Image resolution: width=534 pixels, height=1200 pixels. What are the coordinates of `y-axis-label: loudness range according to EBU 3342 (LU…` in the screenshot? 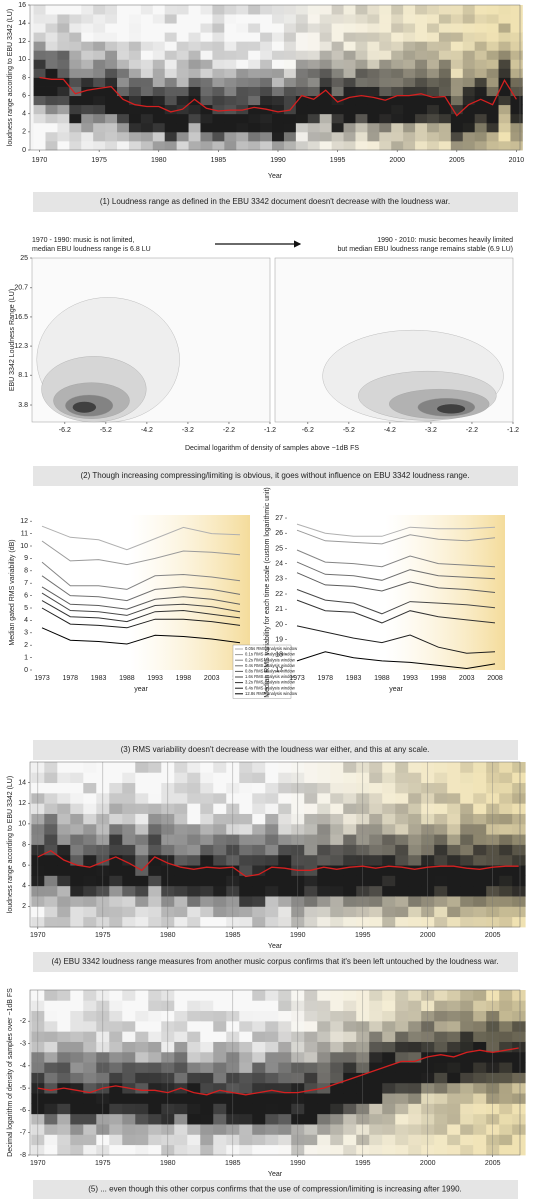 It's located at (10, 844).